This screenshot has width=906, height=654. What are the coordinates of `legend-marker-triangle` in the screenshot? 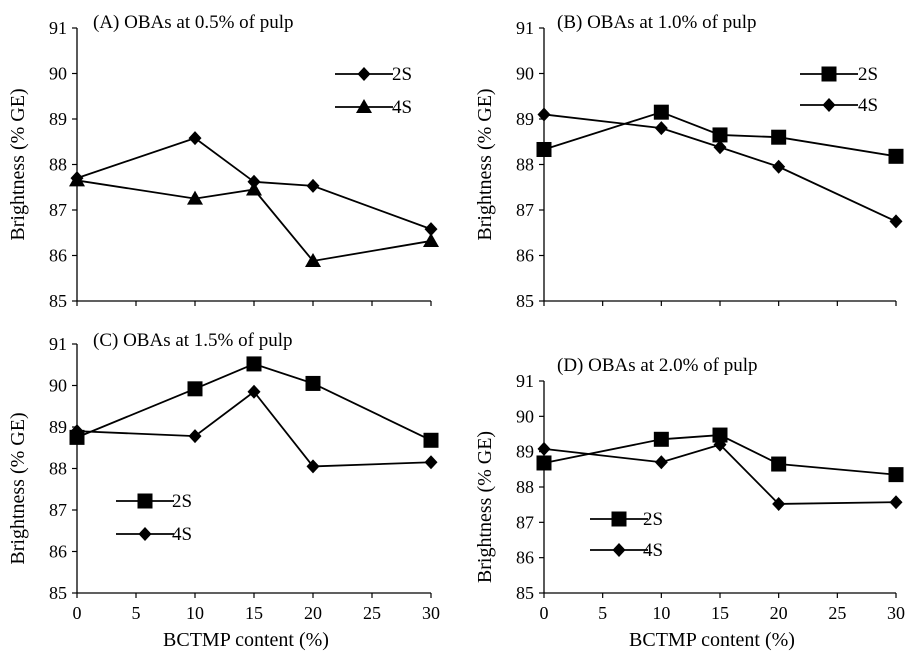 It's located at (364, 106).